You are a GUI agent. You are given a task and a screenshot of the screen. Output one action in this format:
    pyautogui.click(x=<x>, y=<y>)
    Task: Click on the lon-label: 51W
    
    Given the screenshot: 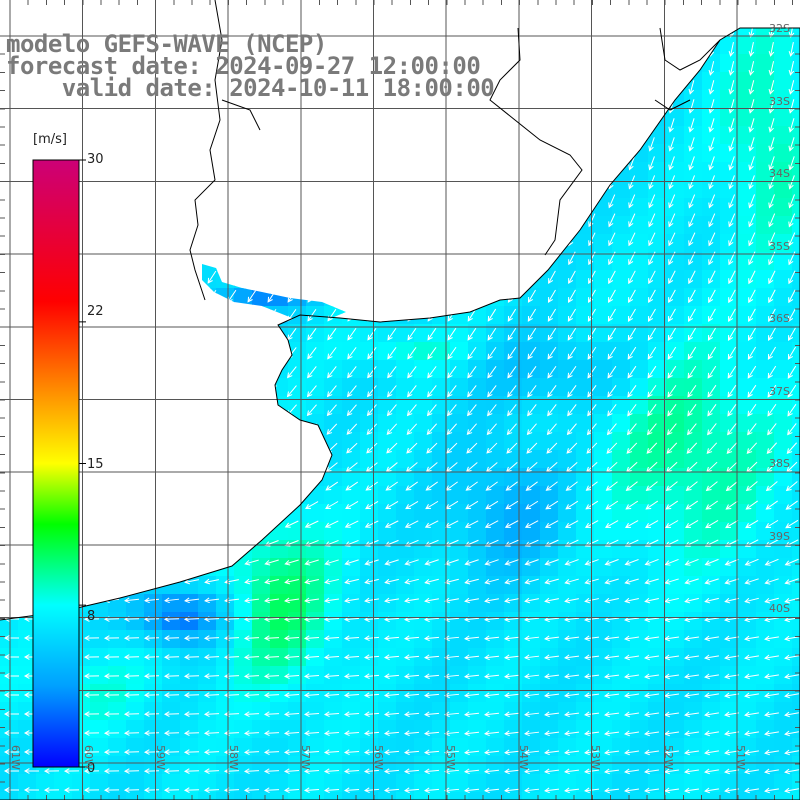 What is the action you would take?
    pyautogui.click(x=740, y=757)
    